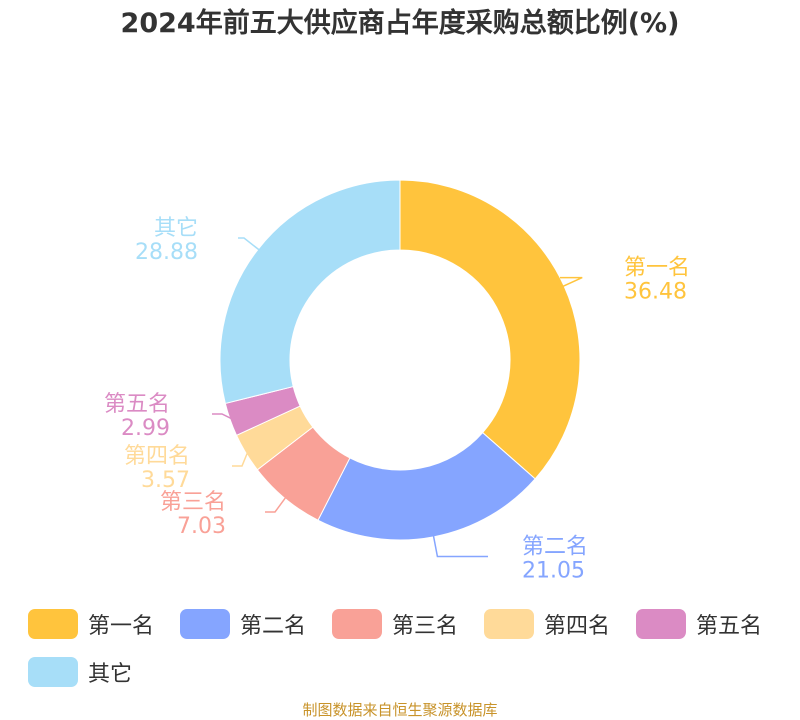  I want to click on slice-value-label-other: 28.88, so click(166, 252).